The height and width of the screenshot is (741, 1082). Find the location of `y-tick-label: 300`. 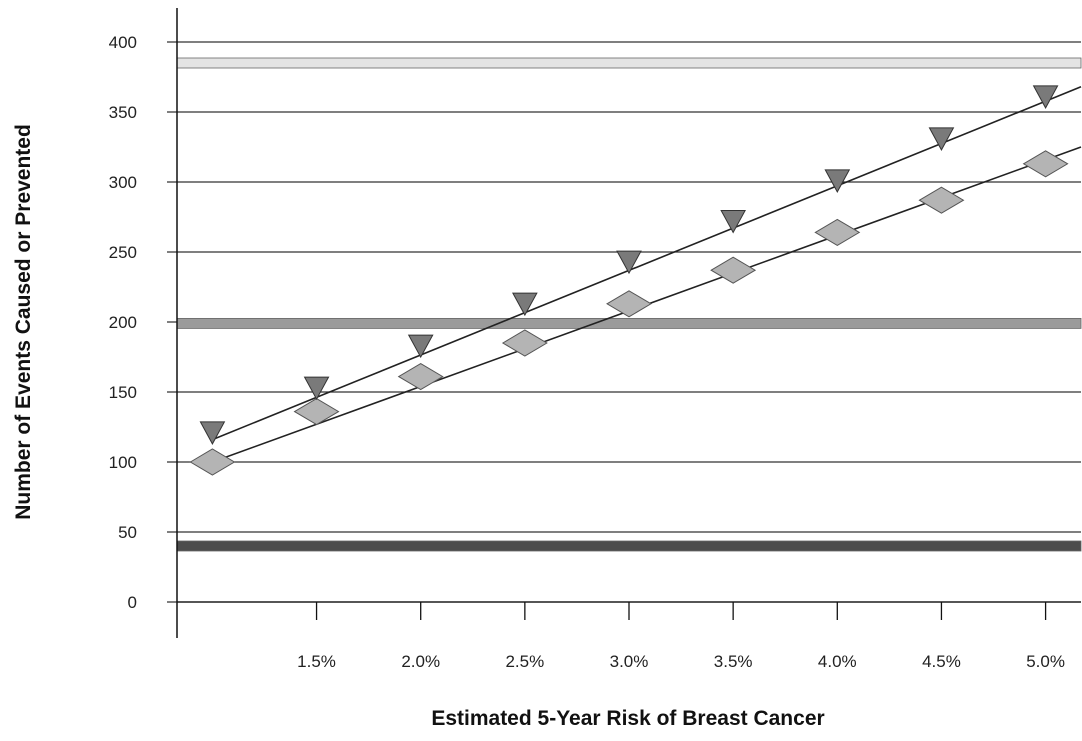

y-tick-label: 300 is located at coordinates (123, 182).